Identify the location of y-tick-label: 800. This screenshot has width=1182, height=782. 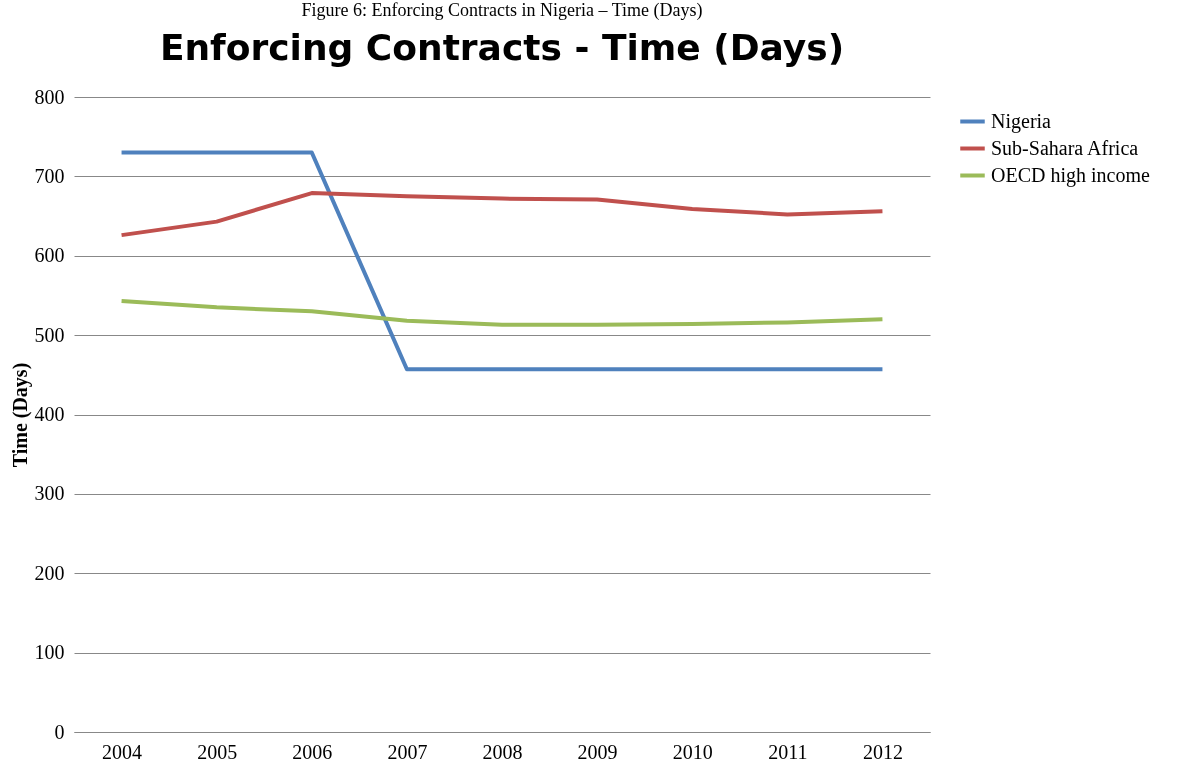
(49, 96).